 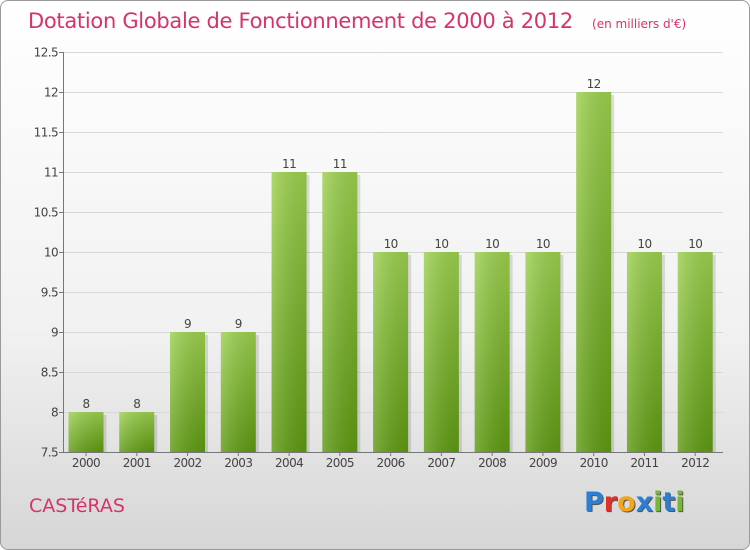 I want to click on y-tick-label: 11, so click(x=51, y=173).